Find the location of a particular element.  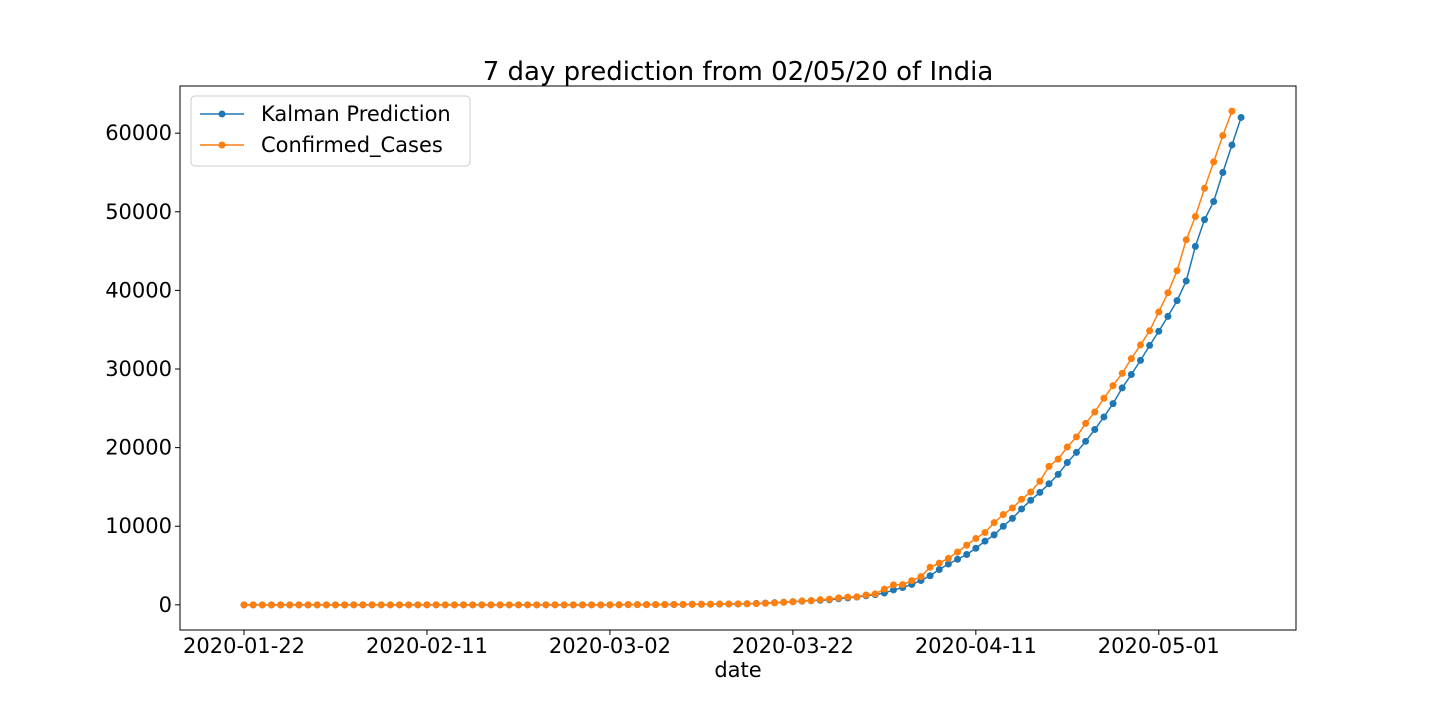

chart-title: 7 day prediction from 02/05/20 of India is located at coordinates (738, 72).